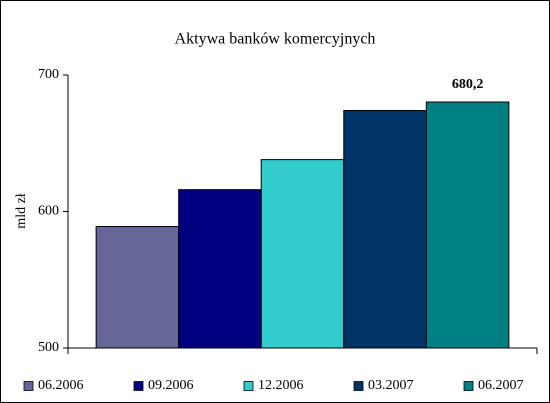 The image size is (550, 403). What do you see at coordinates (48, 74) in the screenshot?
I see `y-tick-label: 700` at bounding box center [48, 74].